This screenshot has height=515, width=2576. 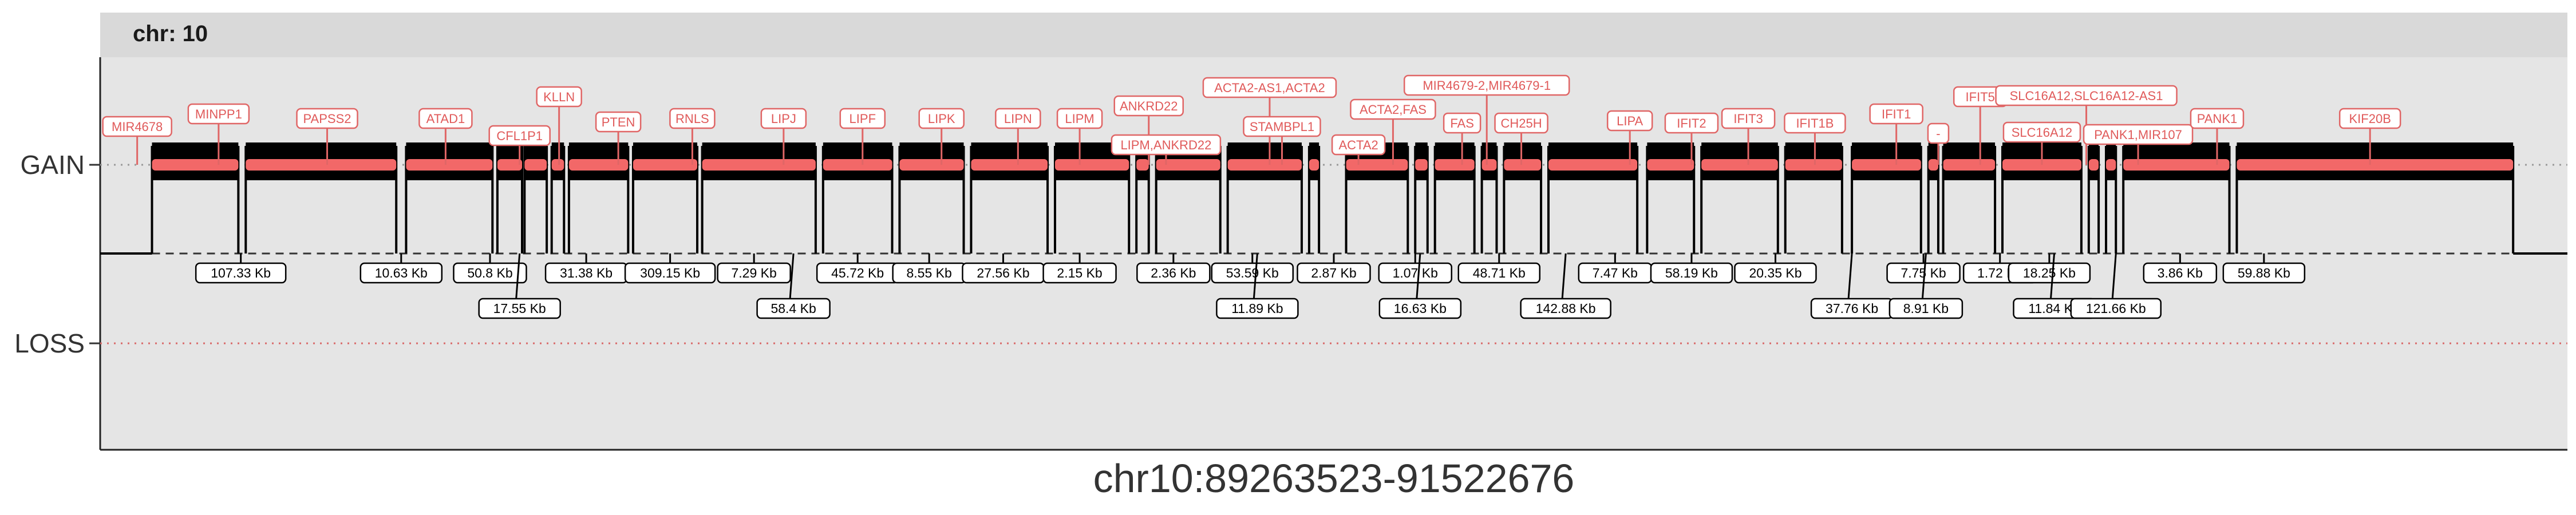 I want to click on gene-label: KLLN, so click(x=559, y=97).